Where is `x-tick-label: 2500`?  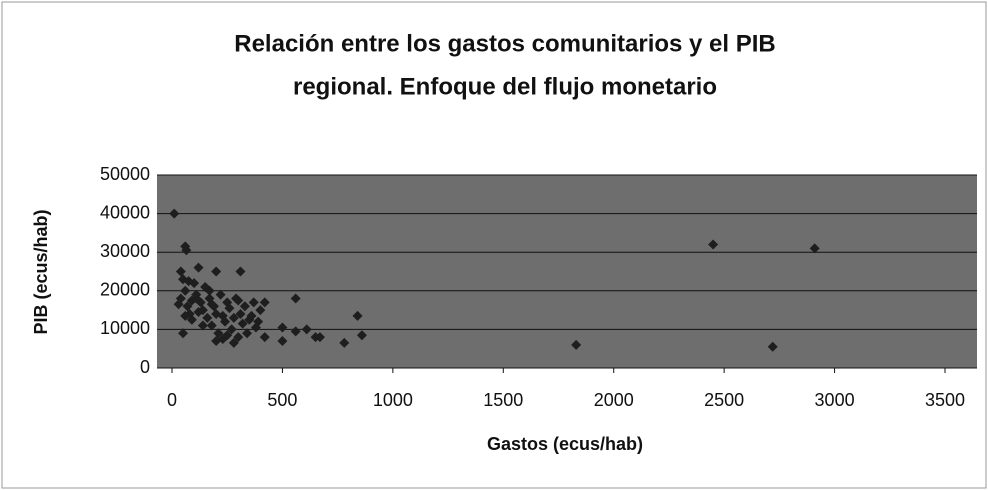
x-tick-label: 2500 is located at coordinates (724, 400).